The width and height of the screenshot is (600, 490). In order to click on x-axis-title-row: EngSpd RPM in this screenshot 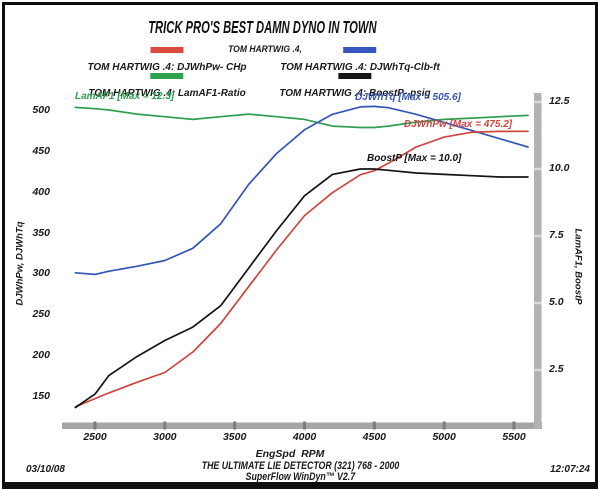, I will do `click(290, 453)`.